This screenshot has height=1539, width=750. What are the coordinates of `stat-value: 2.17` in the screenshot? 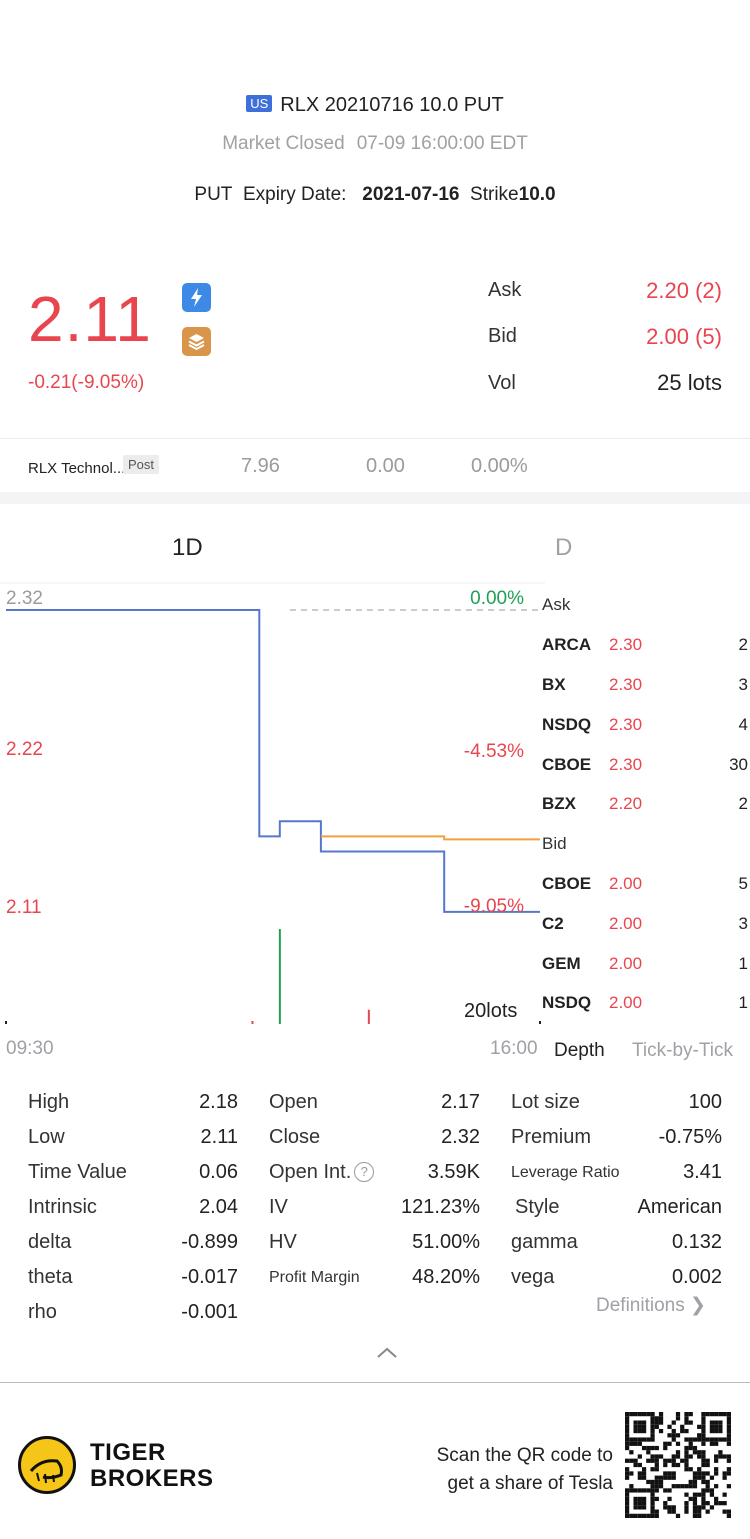 It's located at (460, 1102).